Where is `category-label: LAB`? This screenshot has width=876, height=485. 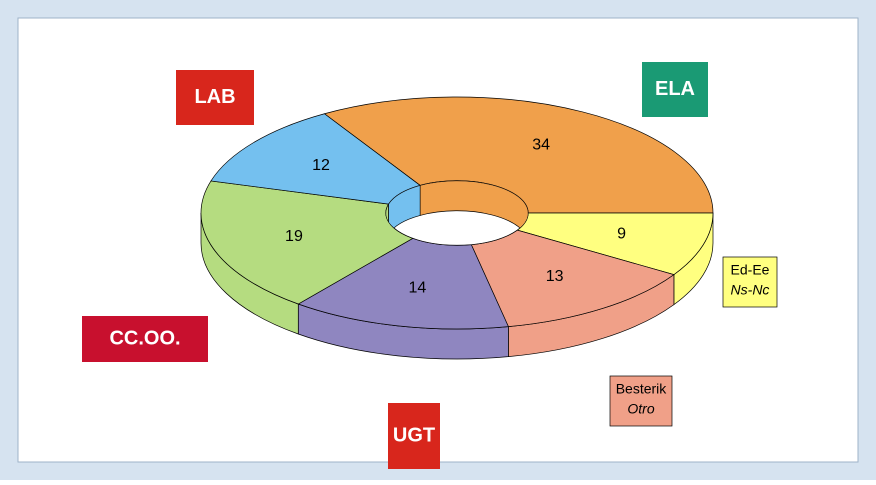
category-label: LAB is located at coordinates (214, 97).